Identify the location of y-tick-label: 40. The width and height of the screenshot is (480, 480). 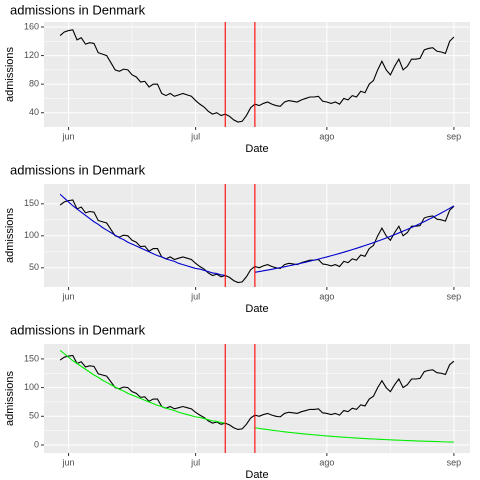
(34, 112).